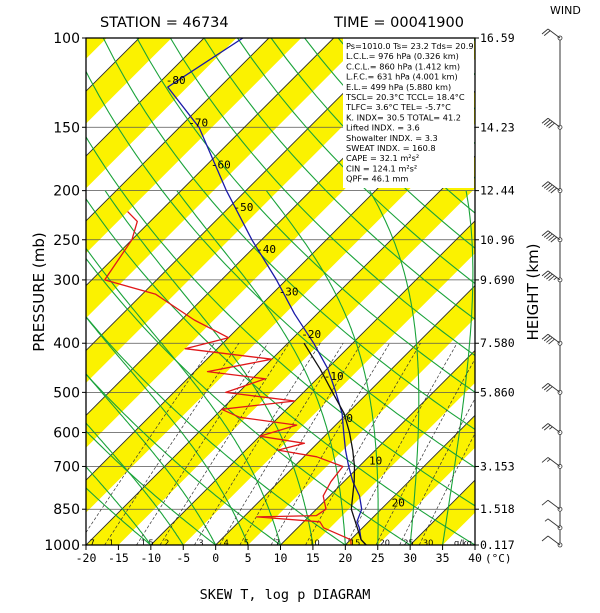  Describe the element at coordinates (39, 291) in the screenshot. I see `y-axis-label: PRESSURE (mb)` at that location.